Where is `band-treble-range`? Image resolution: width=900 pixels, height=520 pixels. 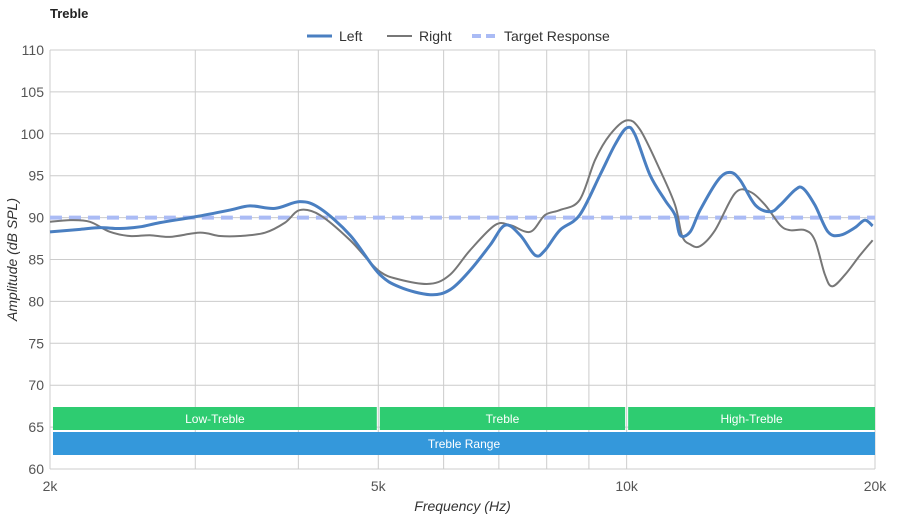
band-treble-range is located at coordinates (464, 443).